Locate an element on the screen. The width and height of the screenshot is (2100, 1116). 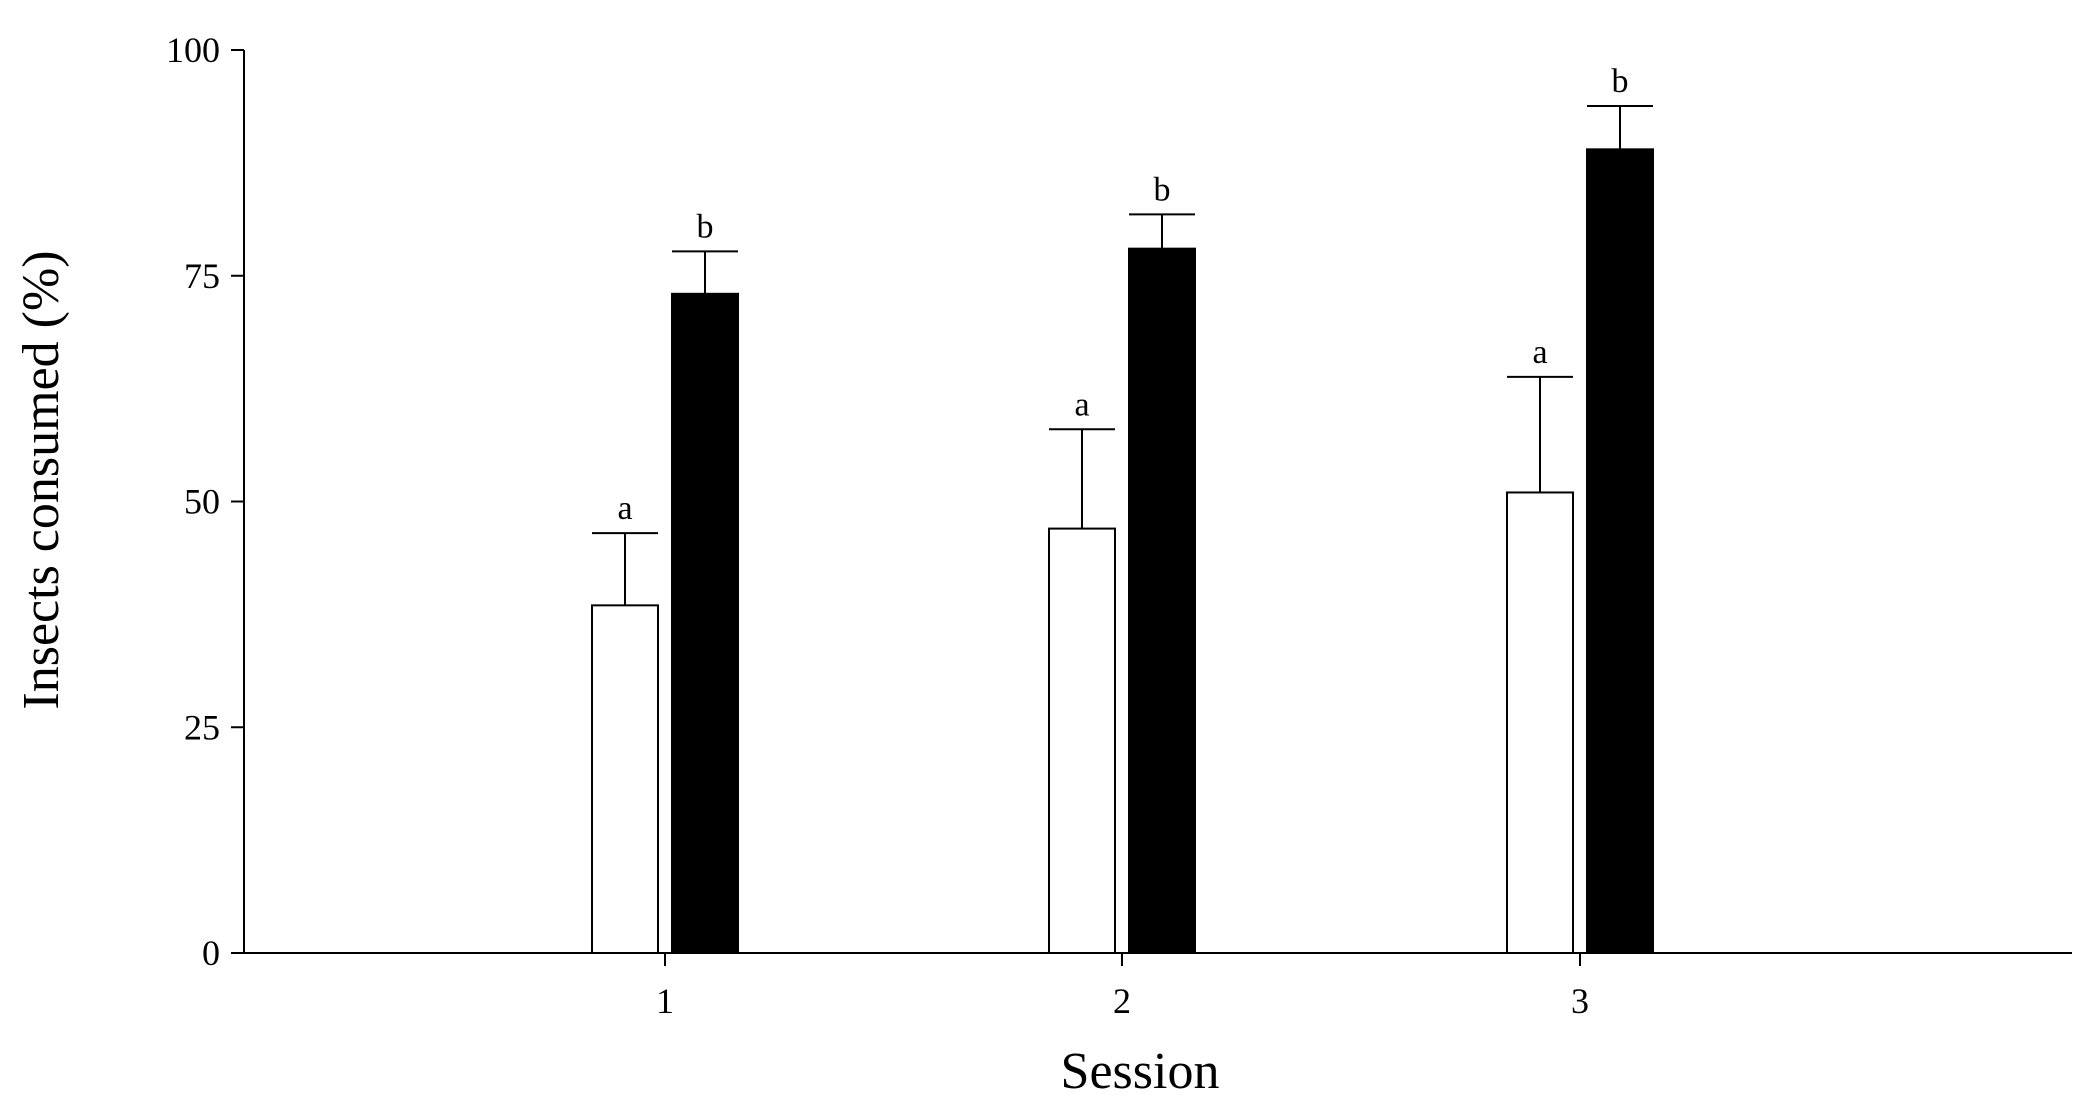
y-tick-label: 25 is located at coordinates (202, 727).